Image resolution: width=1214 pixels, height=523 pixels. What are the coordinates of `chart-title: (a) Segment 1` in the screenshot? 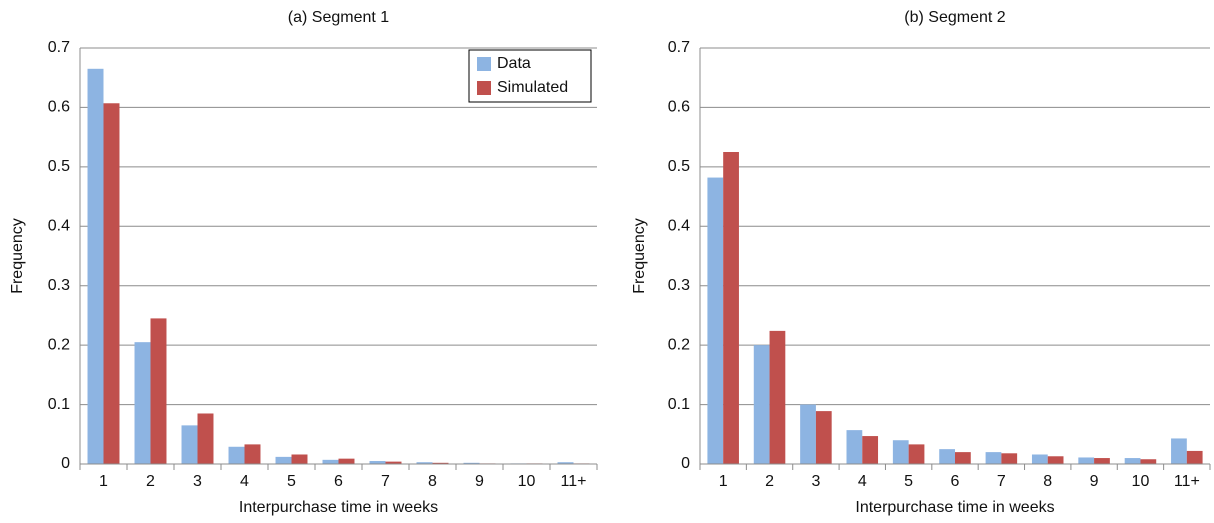 It's located at (338, 17).